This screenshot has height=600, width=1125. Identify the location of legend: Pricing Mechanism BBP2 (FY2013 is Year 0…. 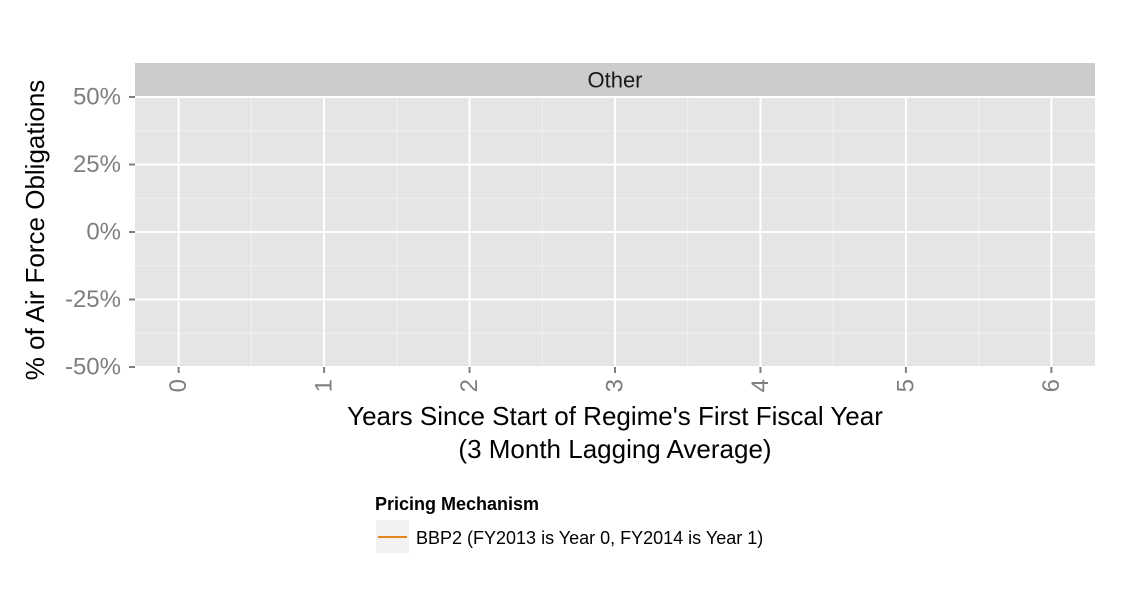
(569, 523).